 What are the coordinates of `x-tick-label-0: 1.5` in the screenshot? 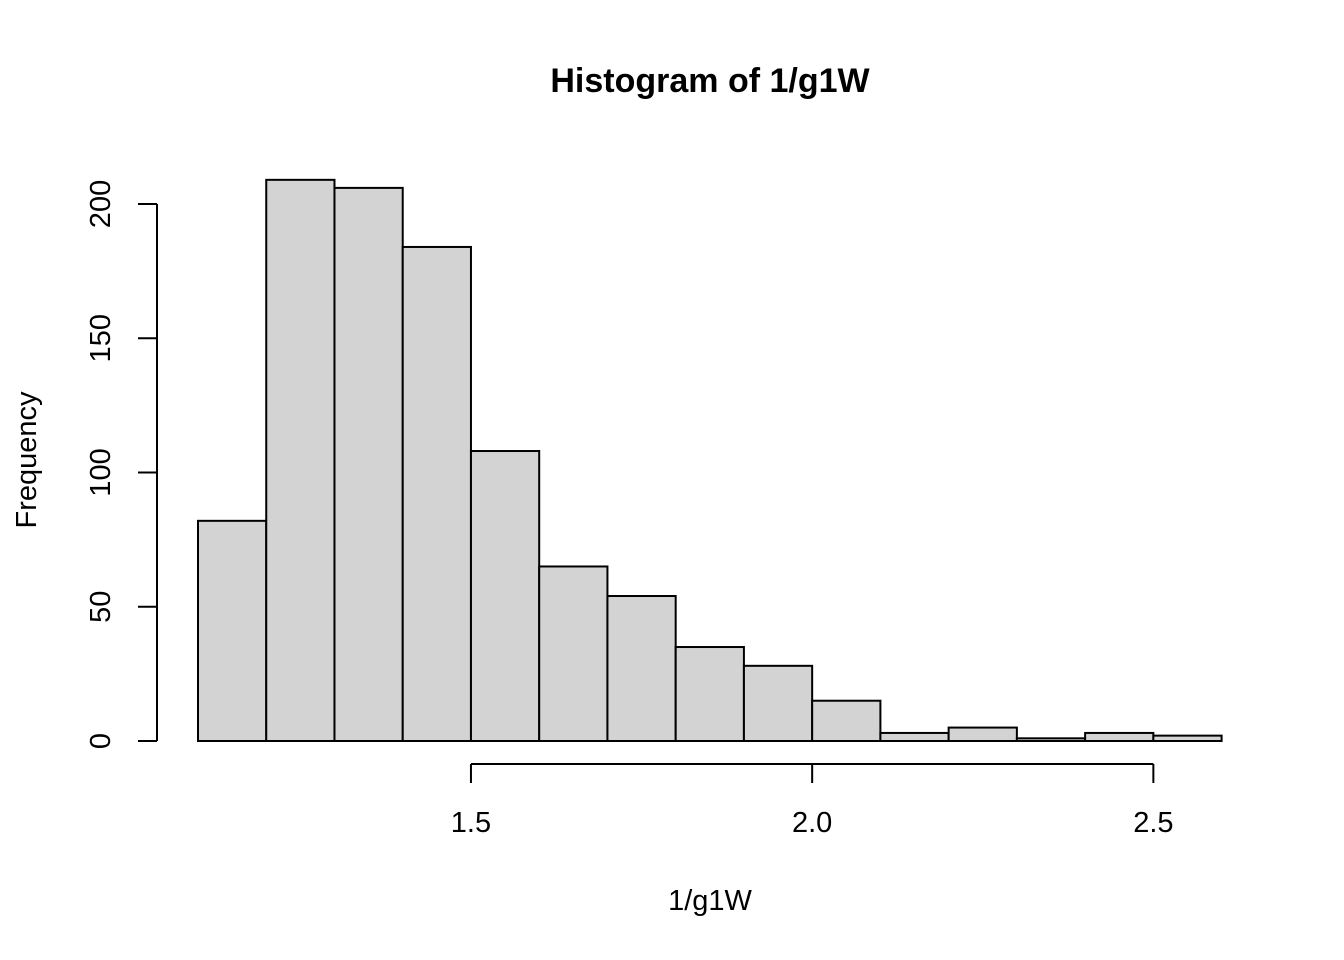 It's located at (471, 823).